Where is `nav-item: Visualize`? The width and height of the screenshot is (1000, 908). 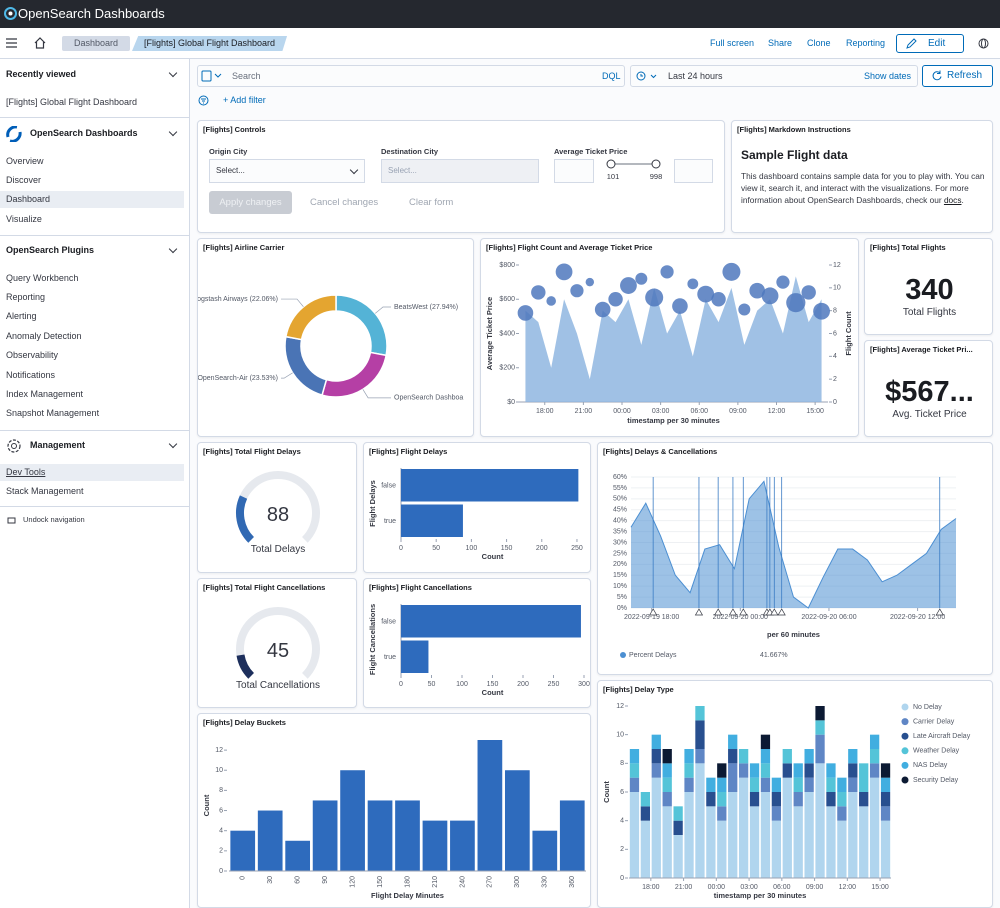 nav-item: Visualize is located at coordinates (24, 218).